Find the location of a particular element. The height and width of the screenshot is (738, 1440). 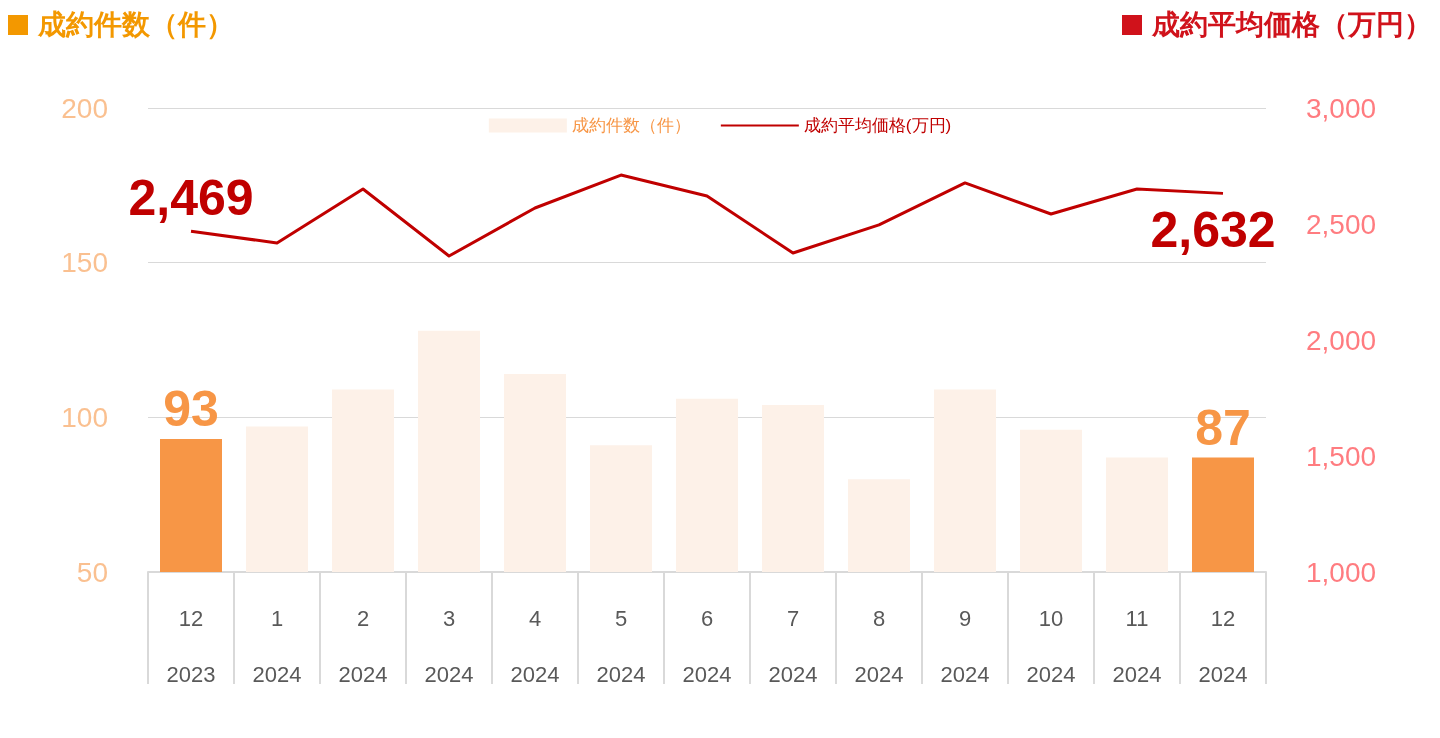

category-label: 12 2024 is located at coordinates (1223, 646).